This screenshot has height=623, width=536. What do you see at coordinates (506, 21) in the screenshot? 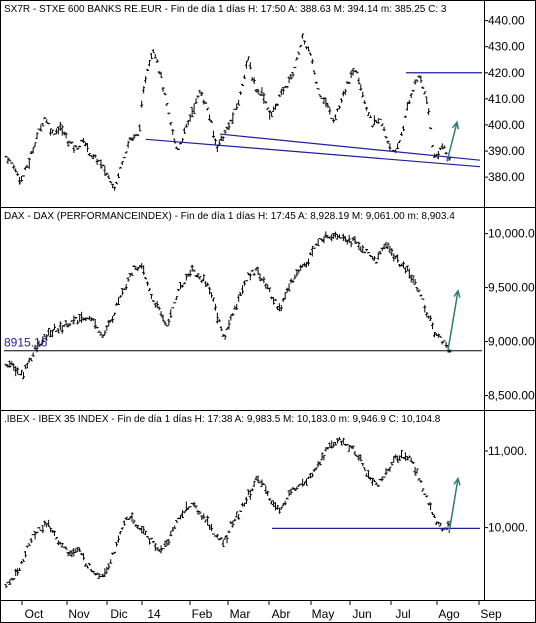
I see `y-tick-label: 440.00` at bounding box center [506, 21].